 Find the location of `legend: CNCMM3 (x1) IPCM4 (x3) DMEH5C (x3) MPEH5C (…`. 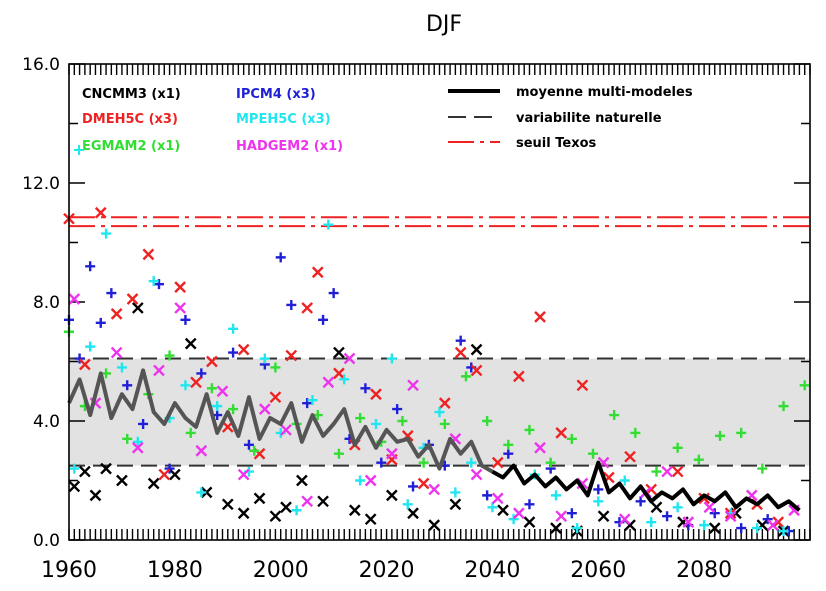

legend: CNCMM3 (x1) IPCM4 (x3) DMEH5C (x3) MPEH5C (… is located at coordinates (383, 120).